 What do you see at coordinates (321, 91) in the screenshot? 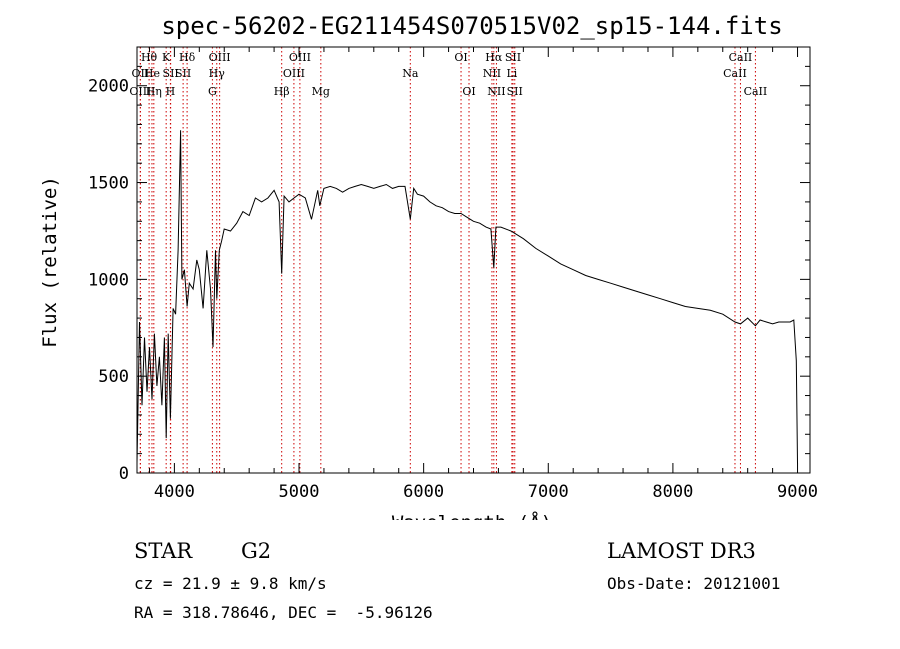
I see `line-label: Mg` at bounding box center [321, 91].